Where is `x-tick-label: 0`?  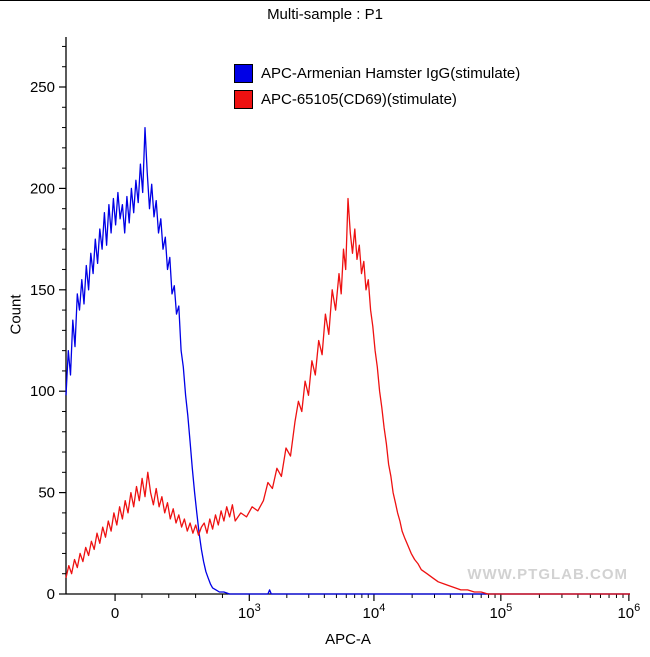
x-tick-label: 0 is located at coordinates (115, 613).